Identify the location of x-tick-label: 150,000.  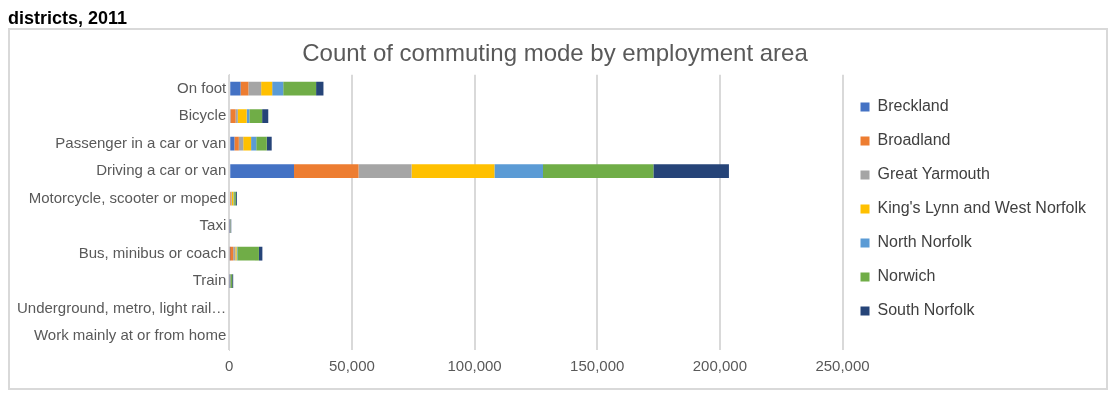
(597, 366).